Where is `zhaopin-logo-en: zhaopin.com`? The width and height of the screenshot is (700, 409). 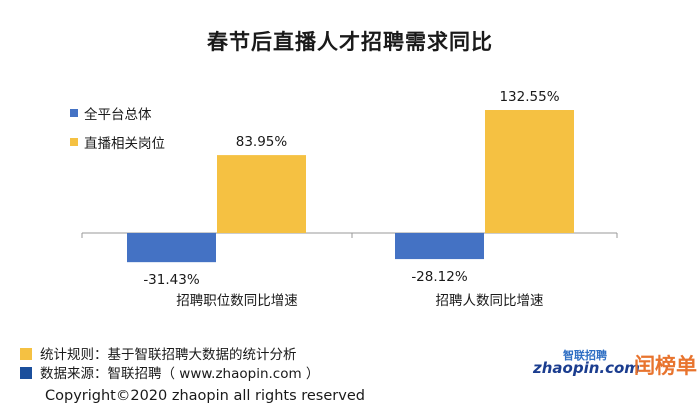
zhaopin-logo-en: zhaopin.com is located at coordinates (586, 368).